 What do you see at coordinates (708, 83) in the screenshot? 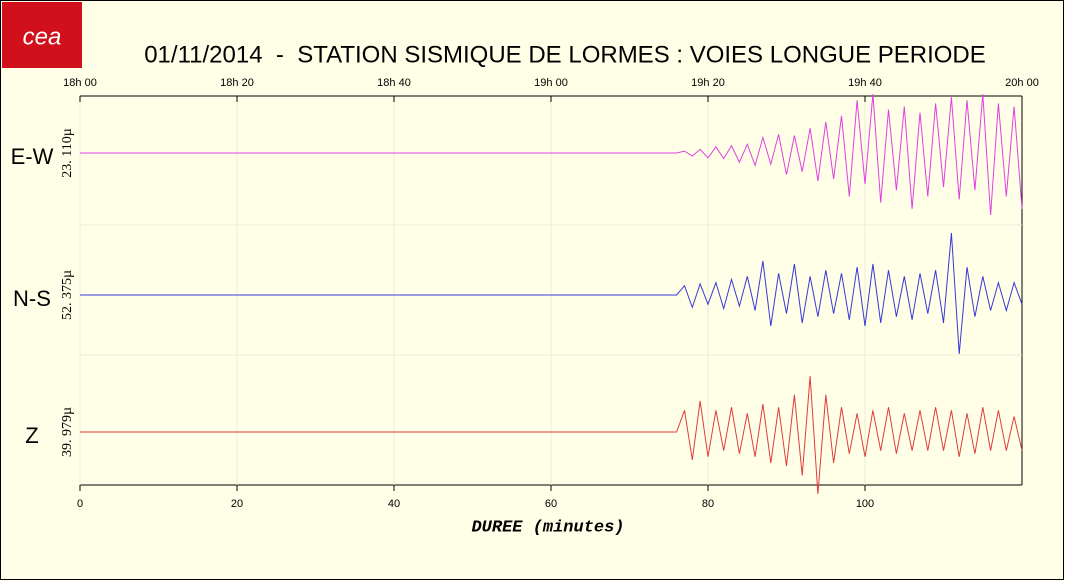
I see `x2-tick-label: 19h 20` at bounding box center [708, 83].